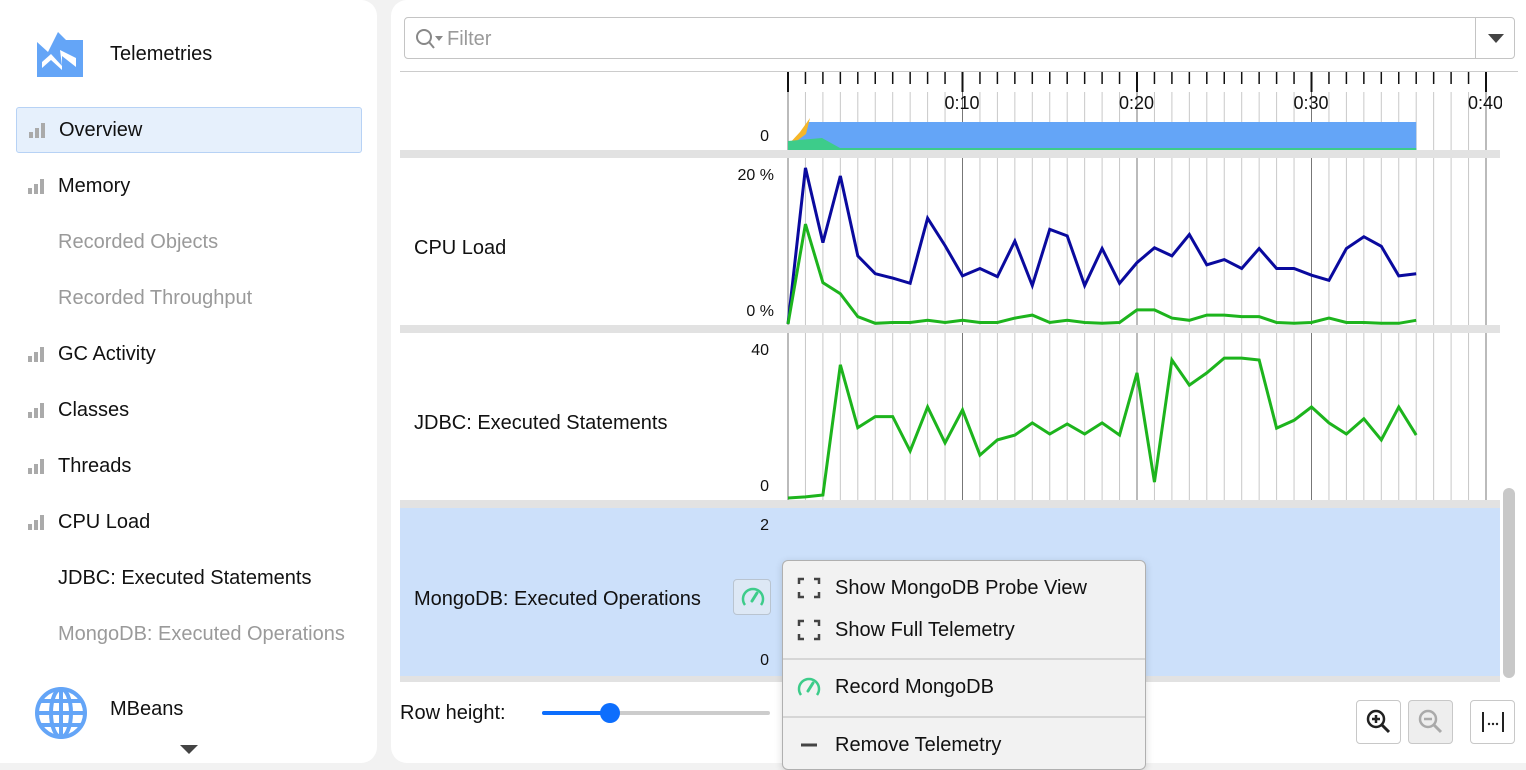 The image size is (1526, 770). I want to click on menu-item-label: Show MongoDB Probe View, so click(961, 587).